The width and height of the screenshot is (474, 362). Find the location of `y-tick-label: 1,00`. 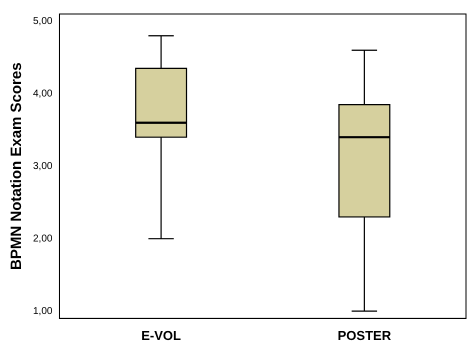

y-tick-label: 1,00 is located at coordinates (42, 311).